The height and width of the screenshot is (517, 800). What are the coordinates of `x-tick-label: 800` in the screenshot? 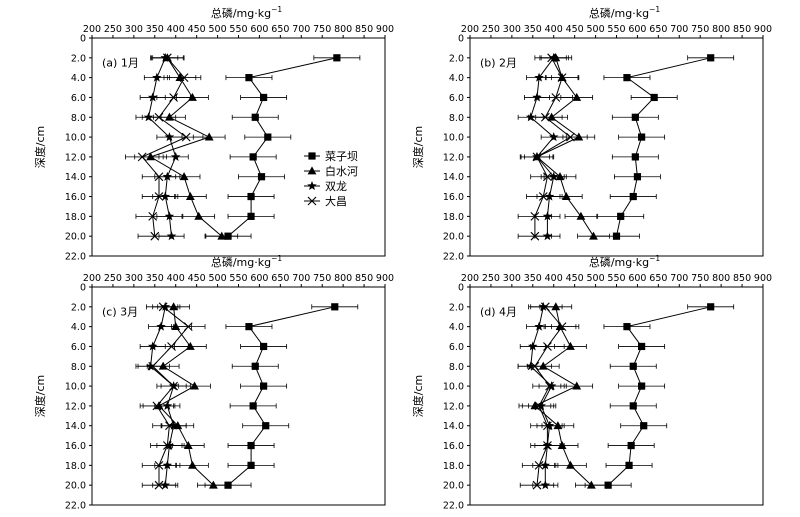 It's located at (721, 278).